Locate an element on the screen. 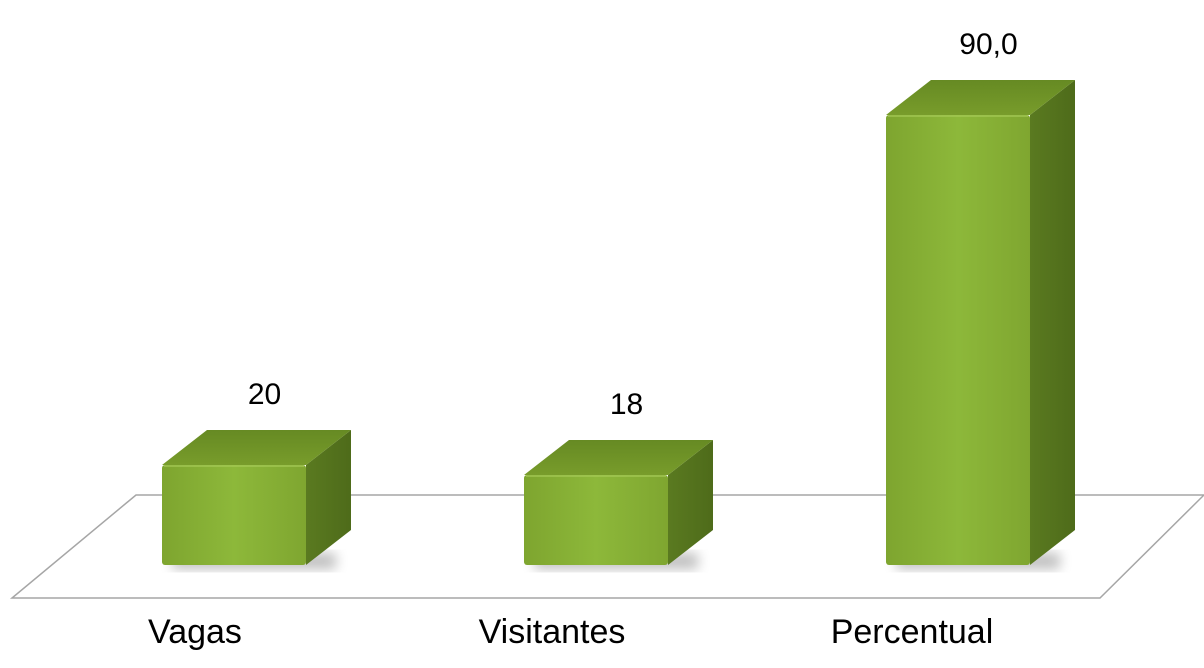  category-label-visitantes: Visitantes is located at coordinates (552, 632).